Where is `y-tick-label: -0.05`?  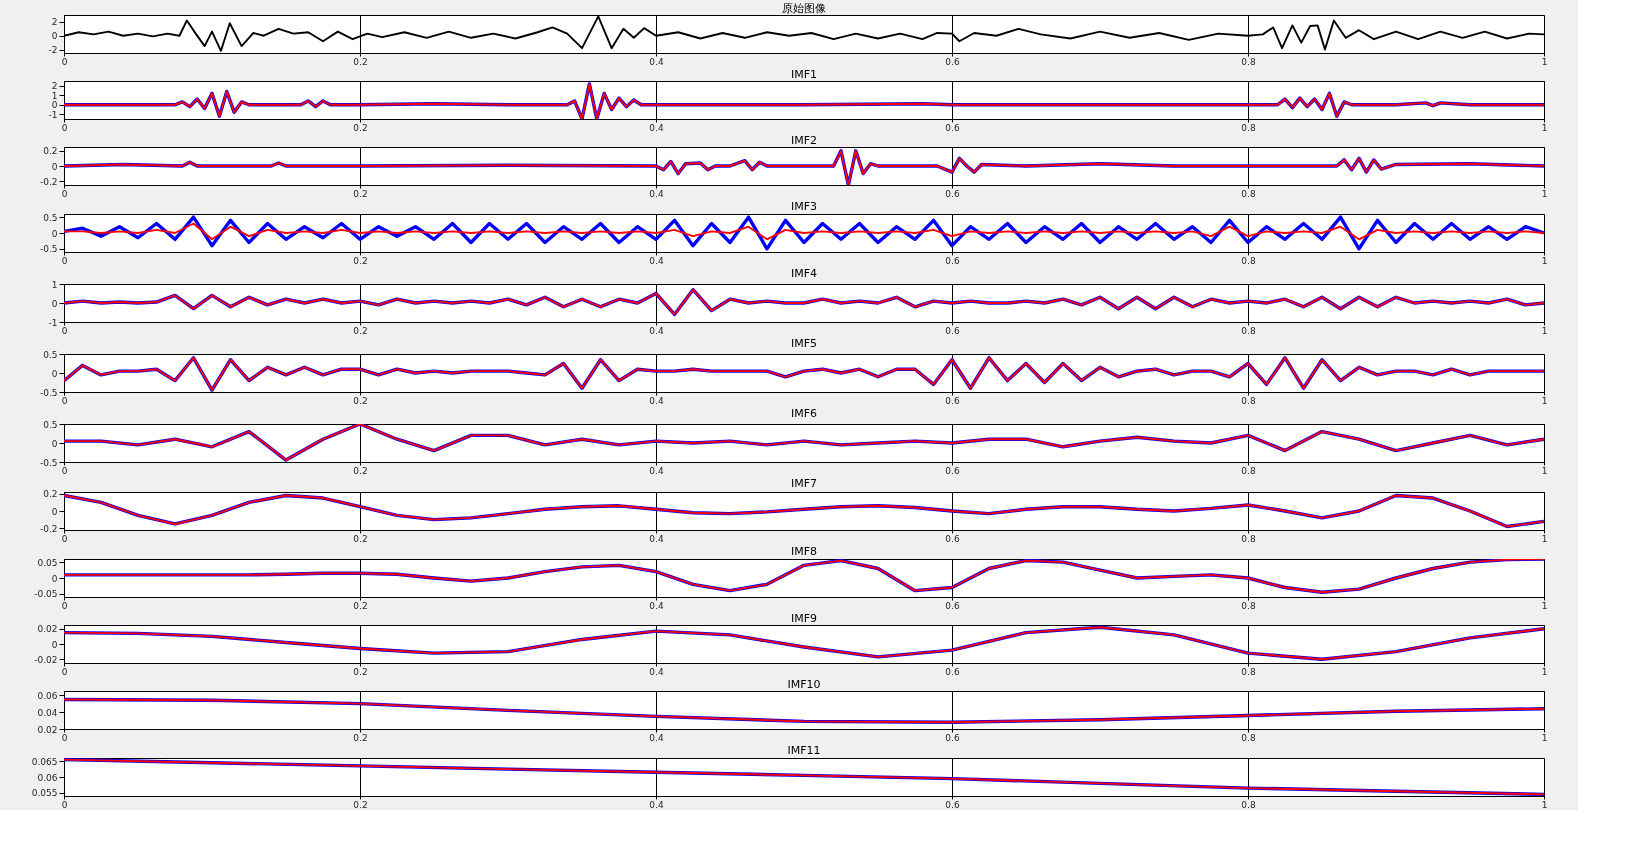
y-tick-label: -0.05 is located at coordinates (46, 594).